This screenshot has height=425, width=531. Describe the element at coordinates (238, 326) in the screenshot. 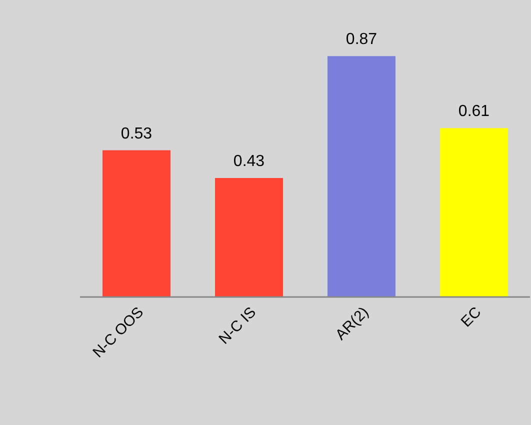

I see `x-tick-label: N-C IS` at that location.